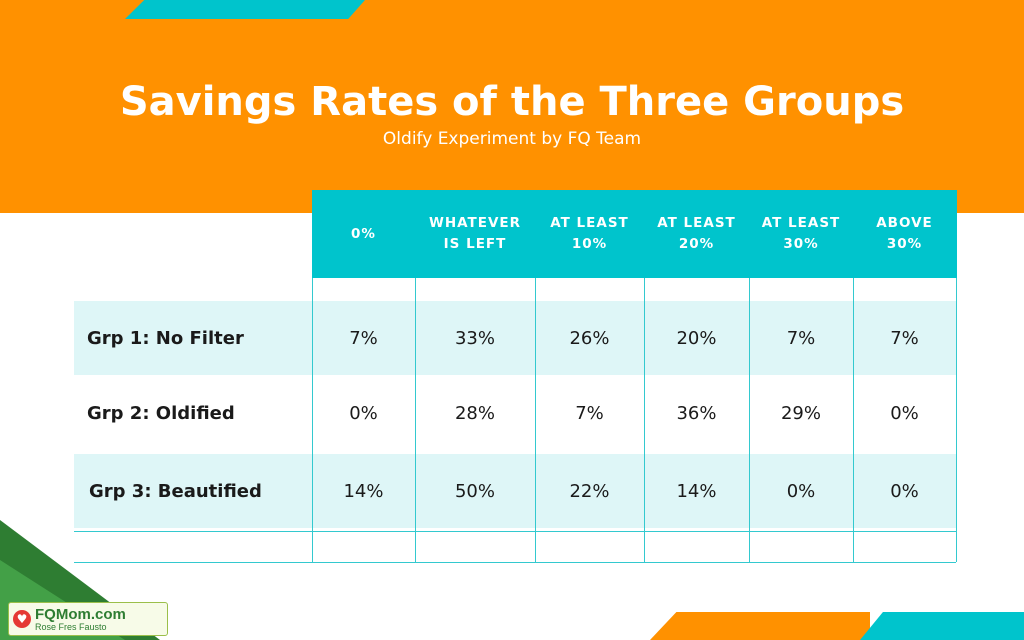 The image size is (1024, 640). I want to click on page-title: Savings Rates of the Three Groups, so click(512, 102).